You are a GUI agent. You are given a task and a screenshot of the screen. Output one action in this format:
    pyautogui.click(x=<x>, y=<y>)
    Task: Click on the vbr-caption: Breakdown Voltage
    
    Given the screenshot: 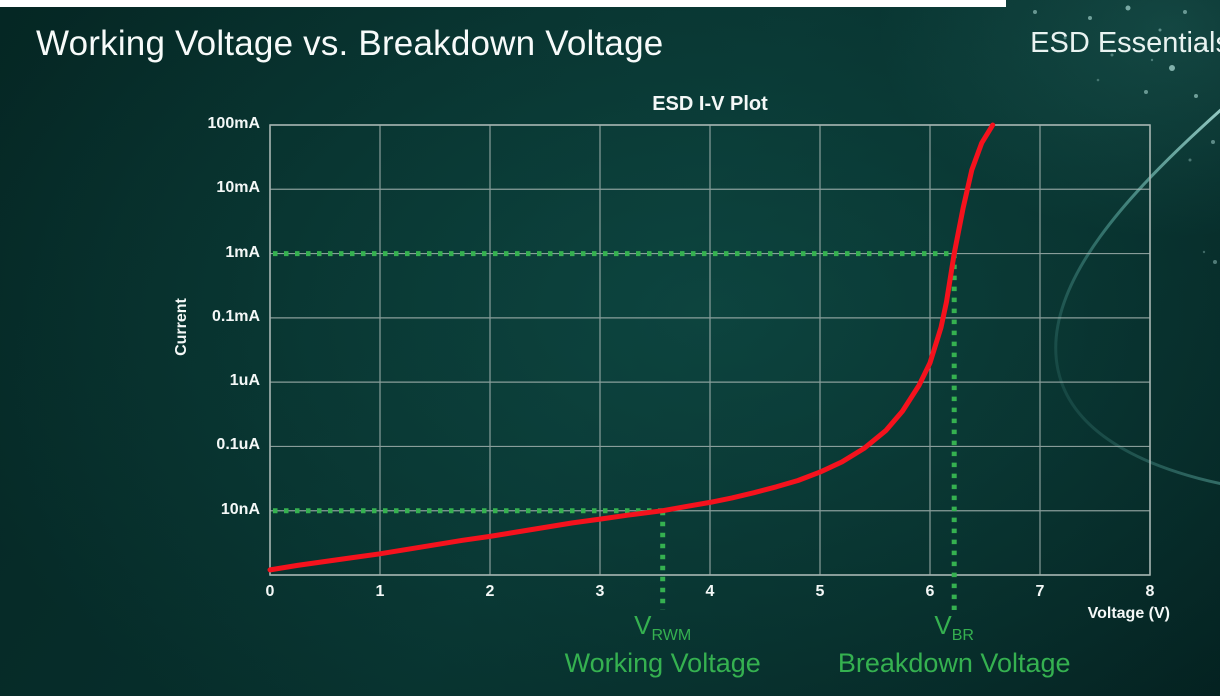 What is the action you would take?
    pyautogui.click(x=954, y=662)
    